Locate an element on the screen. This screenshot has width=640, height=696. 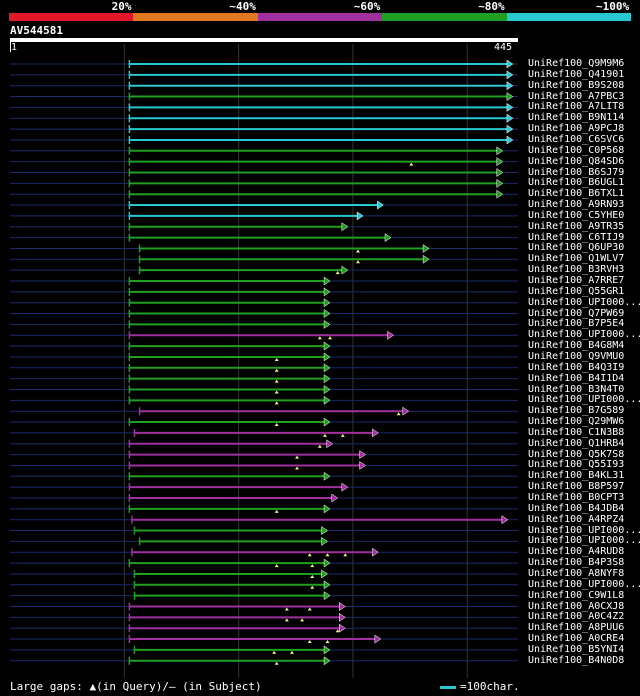
hit-label: UniRef100_A7PBC3 is located at coordinates (576, 96).